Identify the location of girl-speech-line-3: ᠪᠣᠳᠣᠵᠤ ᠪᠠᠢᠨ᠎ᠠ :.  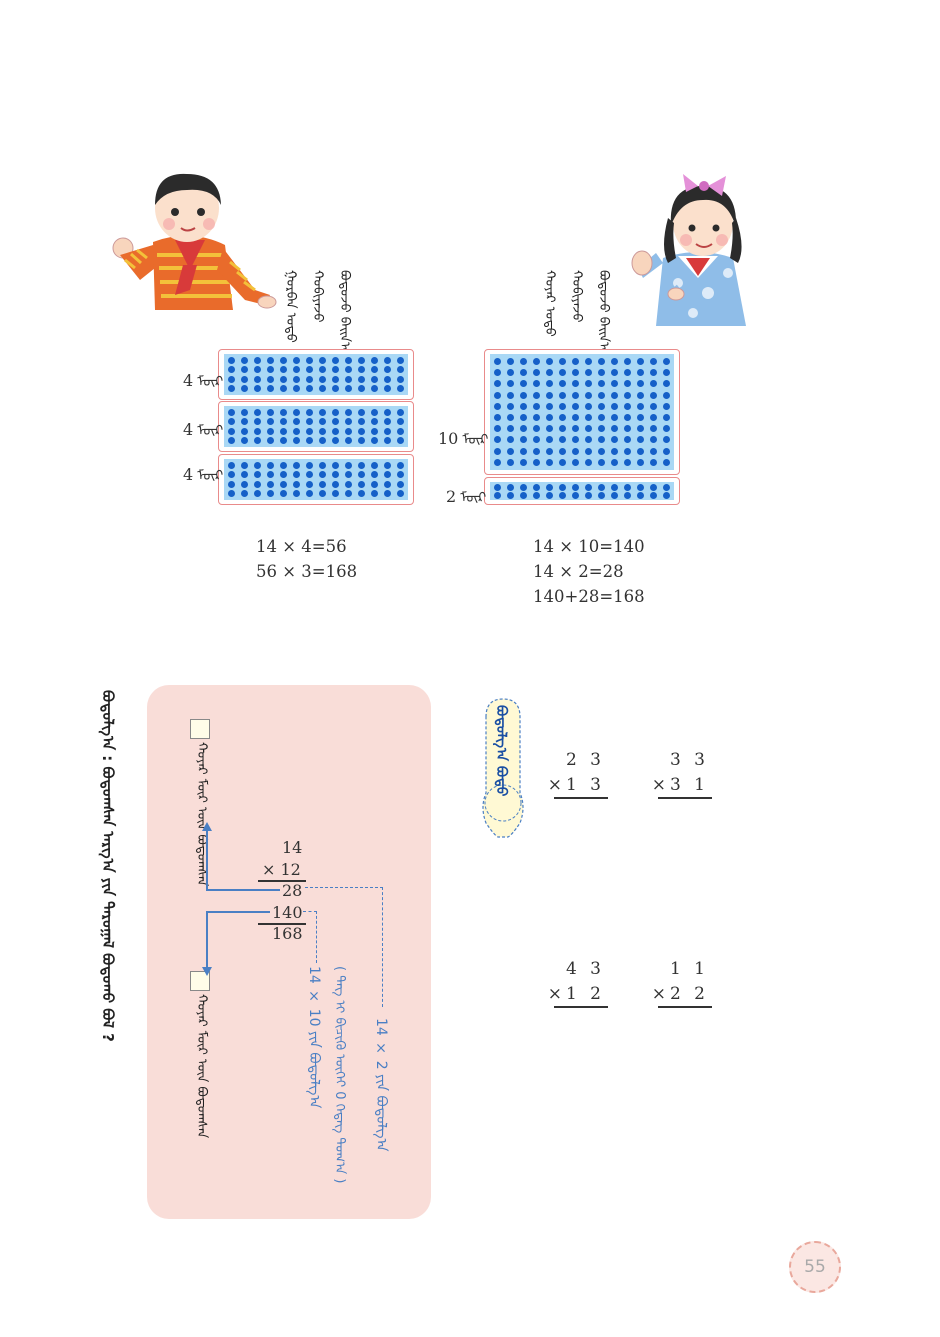
(603, 316).